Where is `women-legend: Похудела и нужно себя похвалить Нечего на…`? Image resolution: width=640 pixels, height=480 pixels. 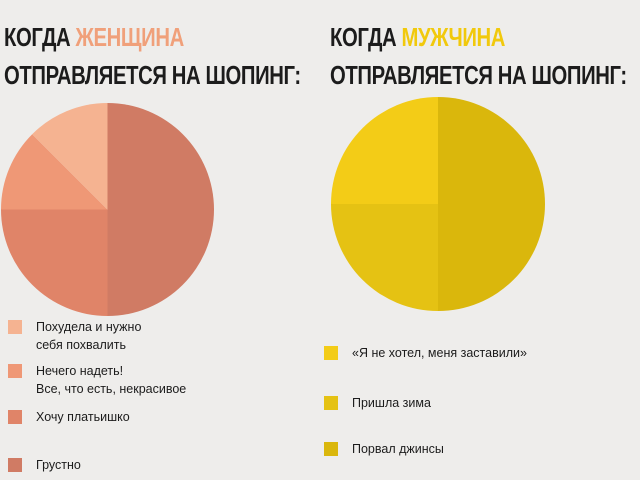
women-legend: Похудела и нужно себя похвалить Нечего на… is located at coordinates (97, 396).